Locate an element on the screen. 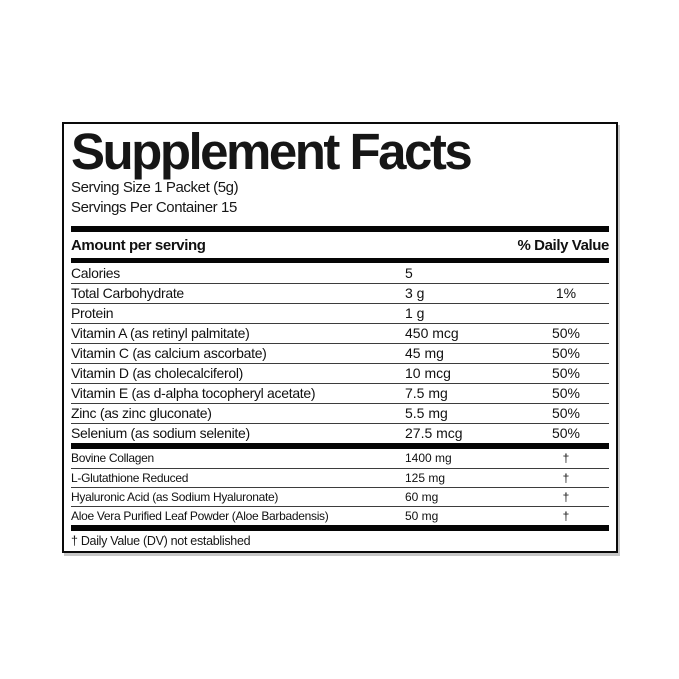 This screenshot has width=679, height=679. daily-value-header: % Daily Value is located at coordinates (563, 245).